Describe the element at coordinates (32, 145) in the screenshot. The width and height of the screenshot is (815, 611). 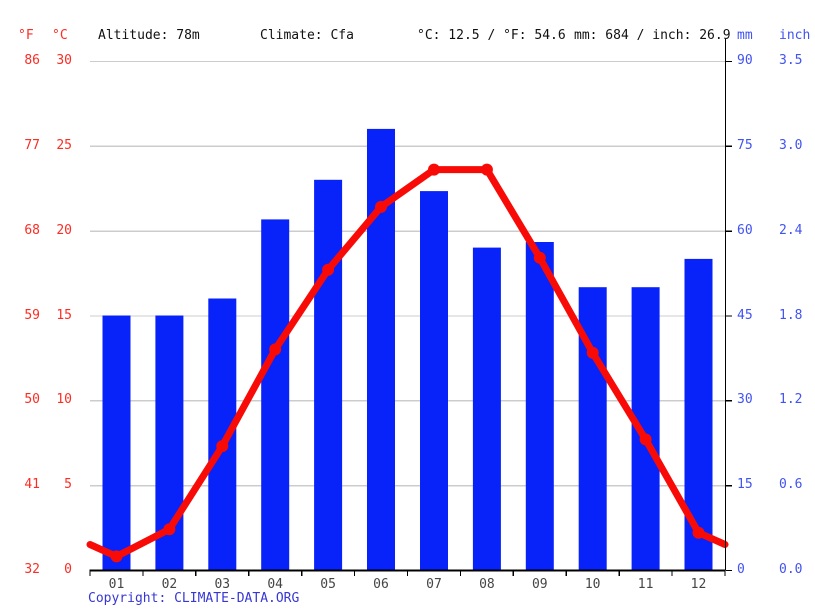
I see `f-tick-label: 77` at that location.